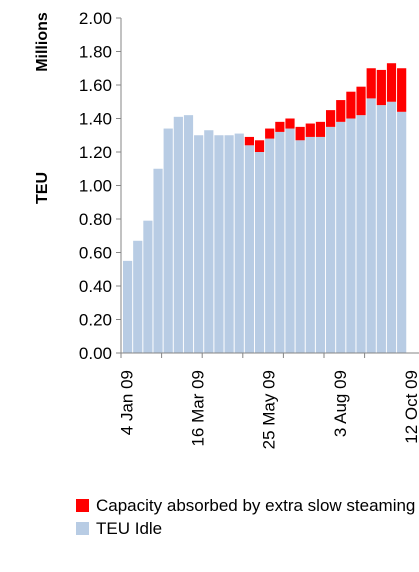 The width and height of the screenshot is (419, 572). I want to click on y-tick-label: 2.00, so click(95, 18).